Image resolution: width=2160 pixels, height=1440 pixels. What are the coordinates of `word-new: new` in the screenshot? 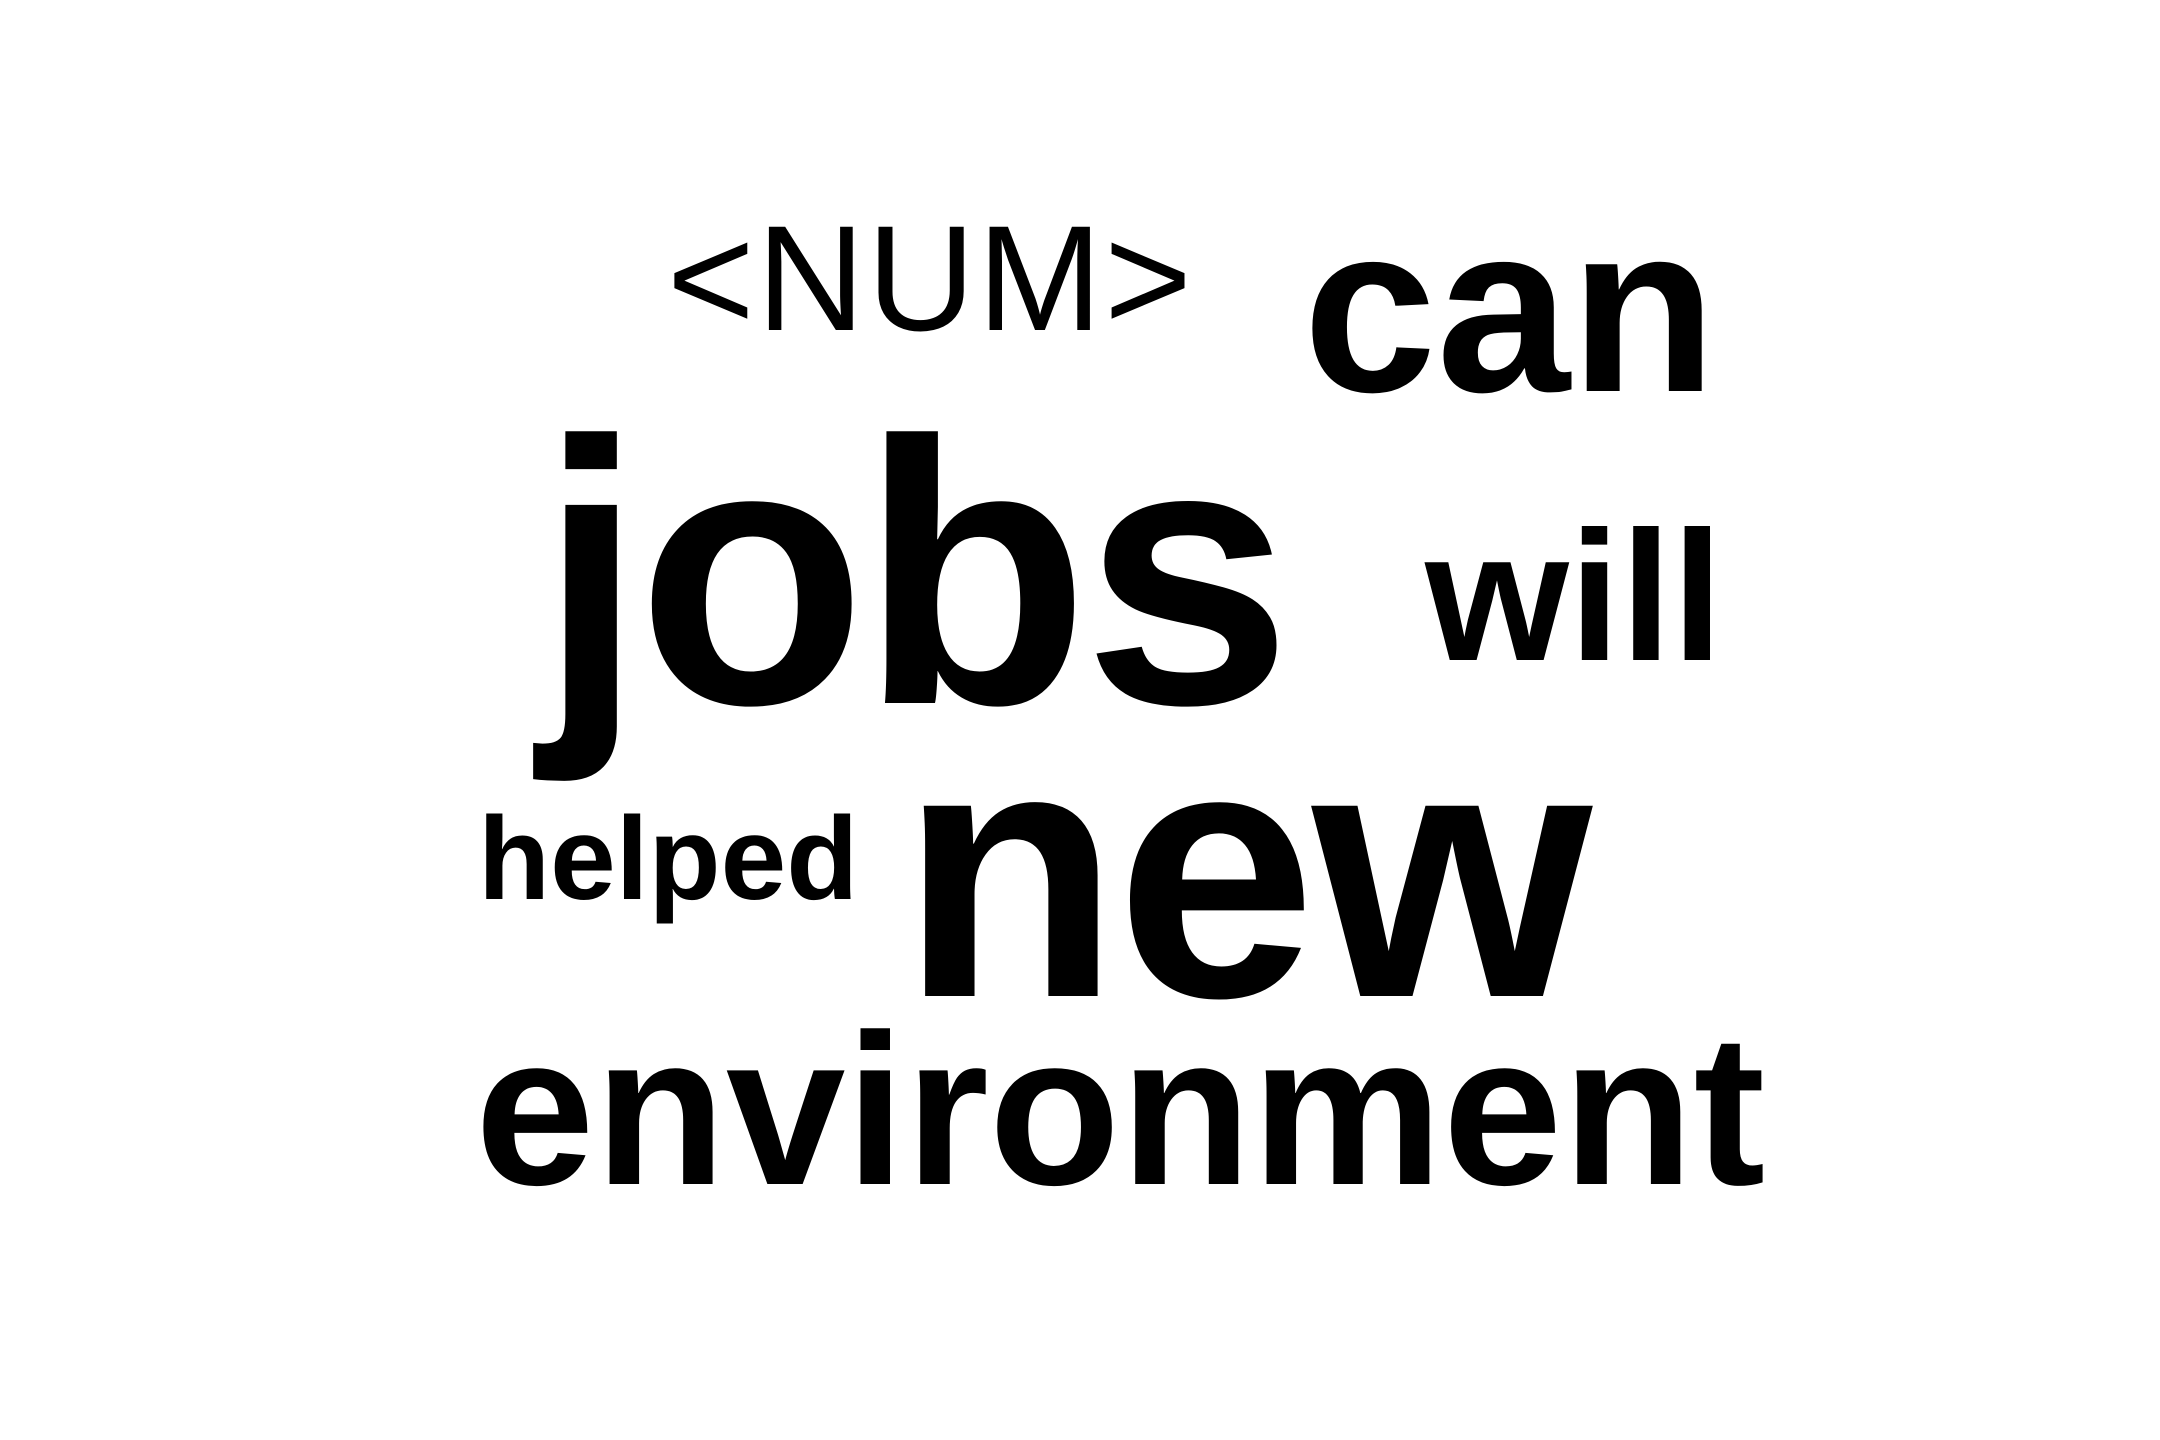 It's located at (1246, 872).